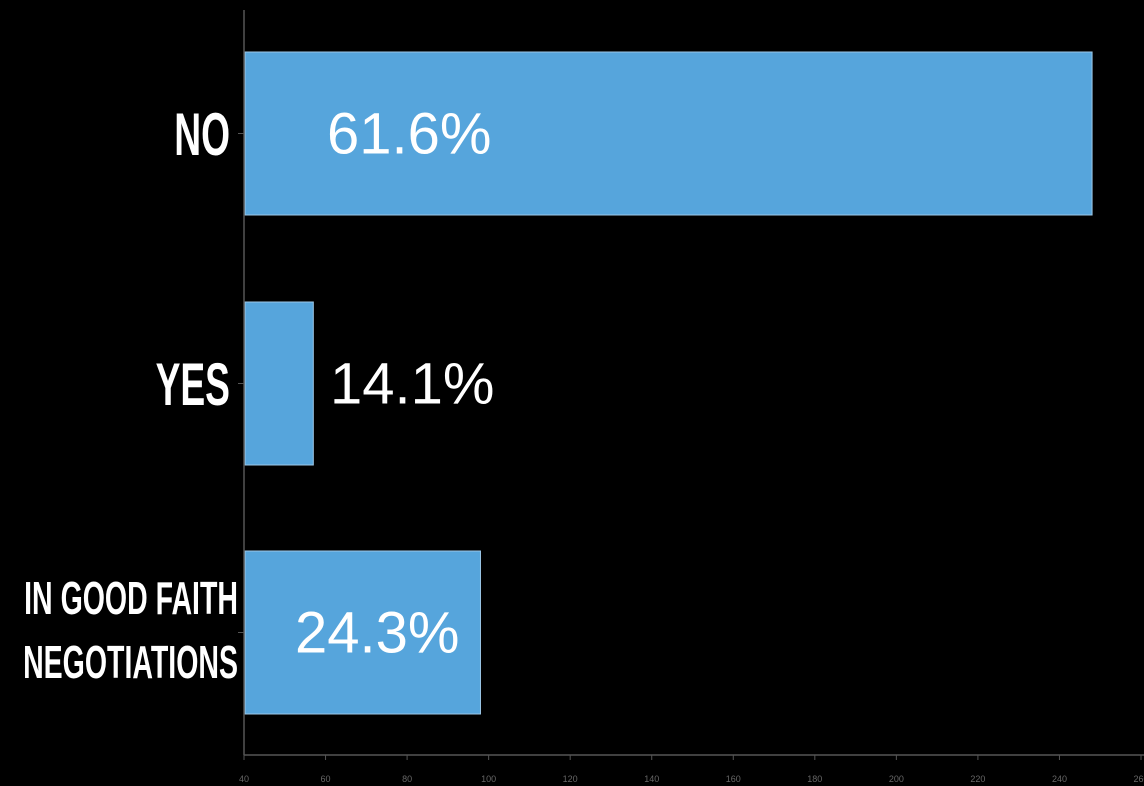  I want to click on bar-in-good-faith-negotiations, so click(362, 632).